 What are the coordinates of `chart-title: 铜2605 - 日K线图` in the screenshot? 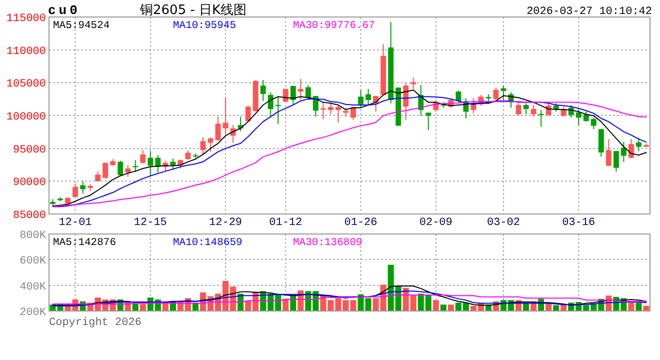 It's located at (193, 10).